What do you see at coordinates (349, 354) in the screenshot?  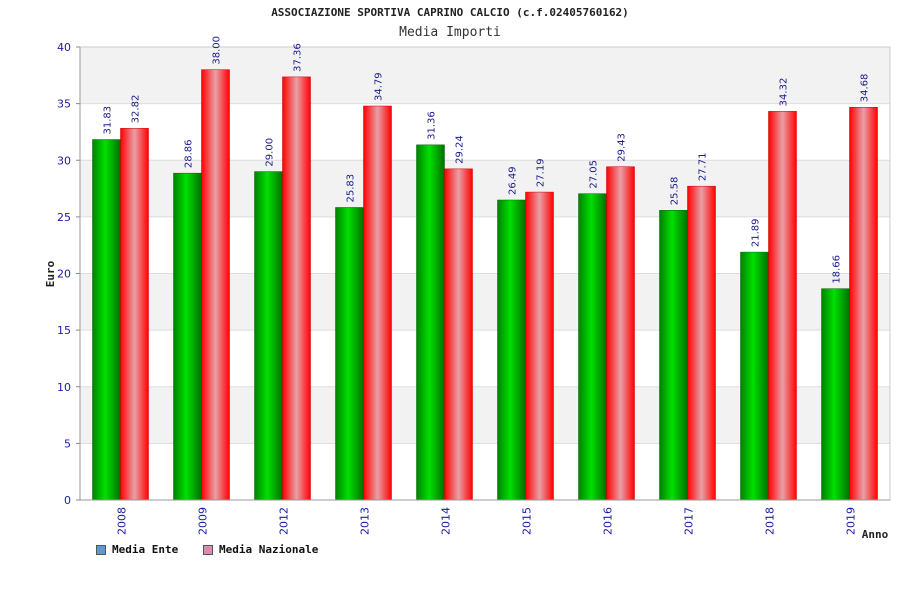 I see `bar-ente-2013` at bounding box center [349, 354].